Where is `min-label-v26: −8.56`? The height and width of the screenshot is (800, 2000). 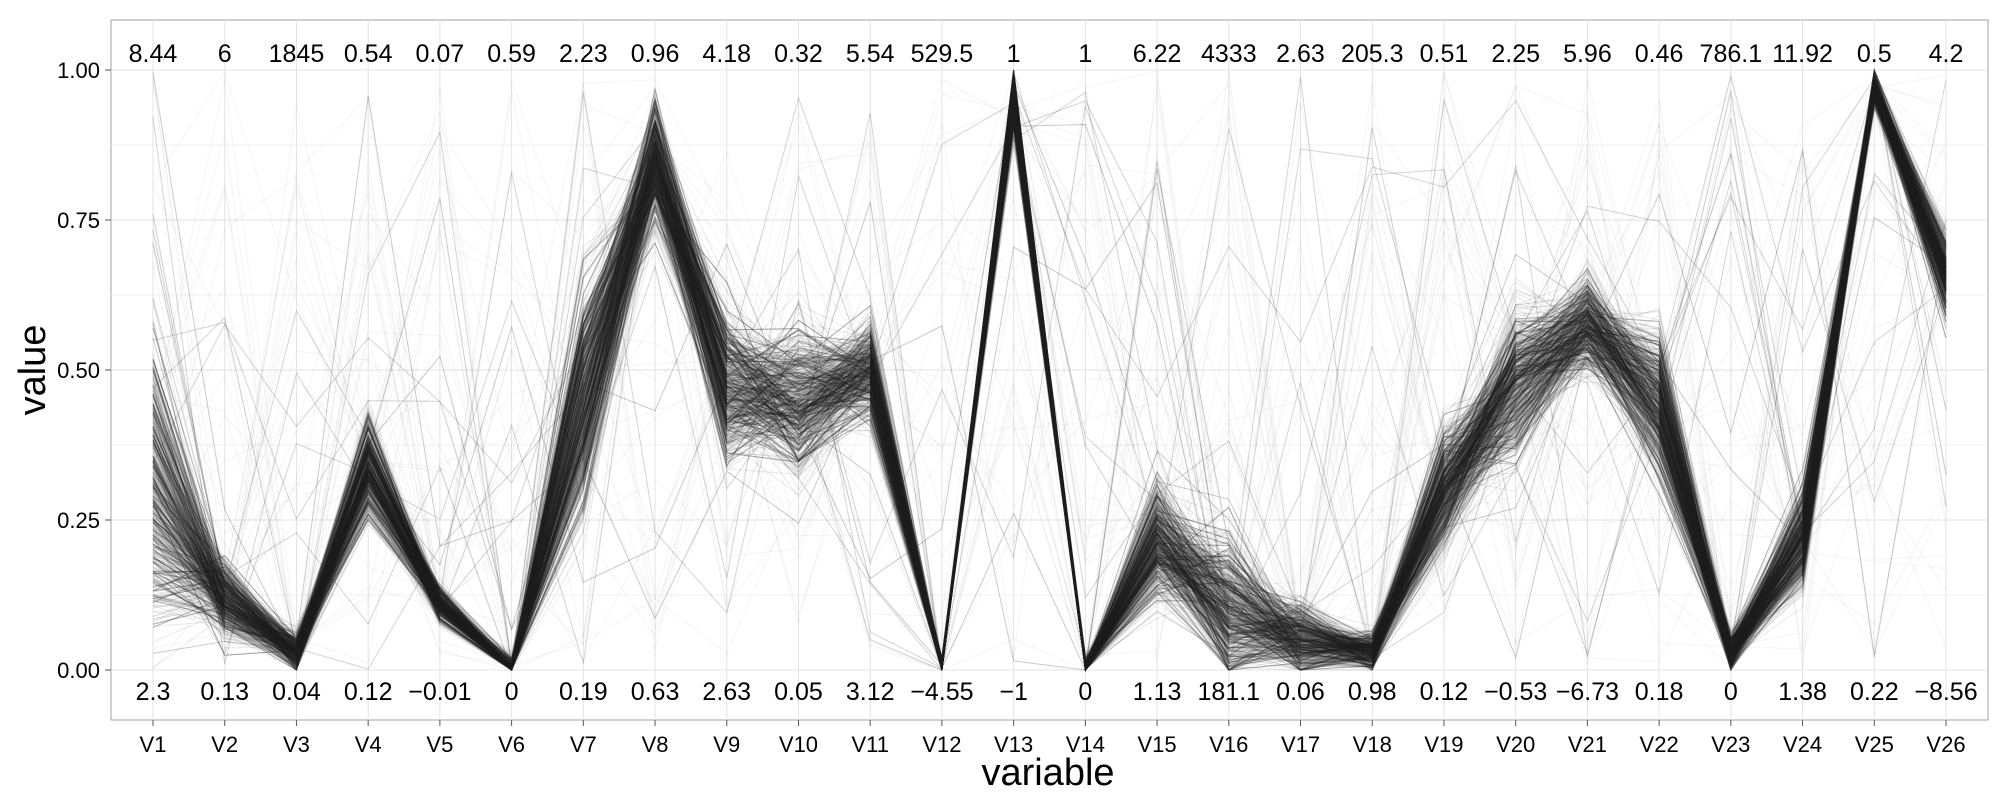
min-label-v26: −8.56 is located at coordinates (1945, 692).